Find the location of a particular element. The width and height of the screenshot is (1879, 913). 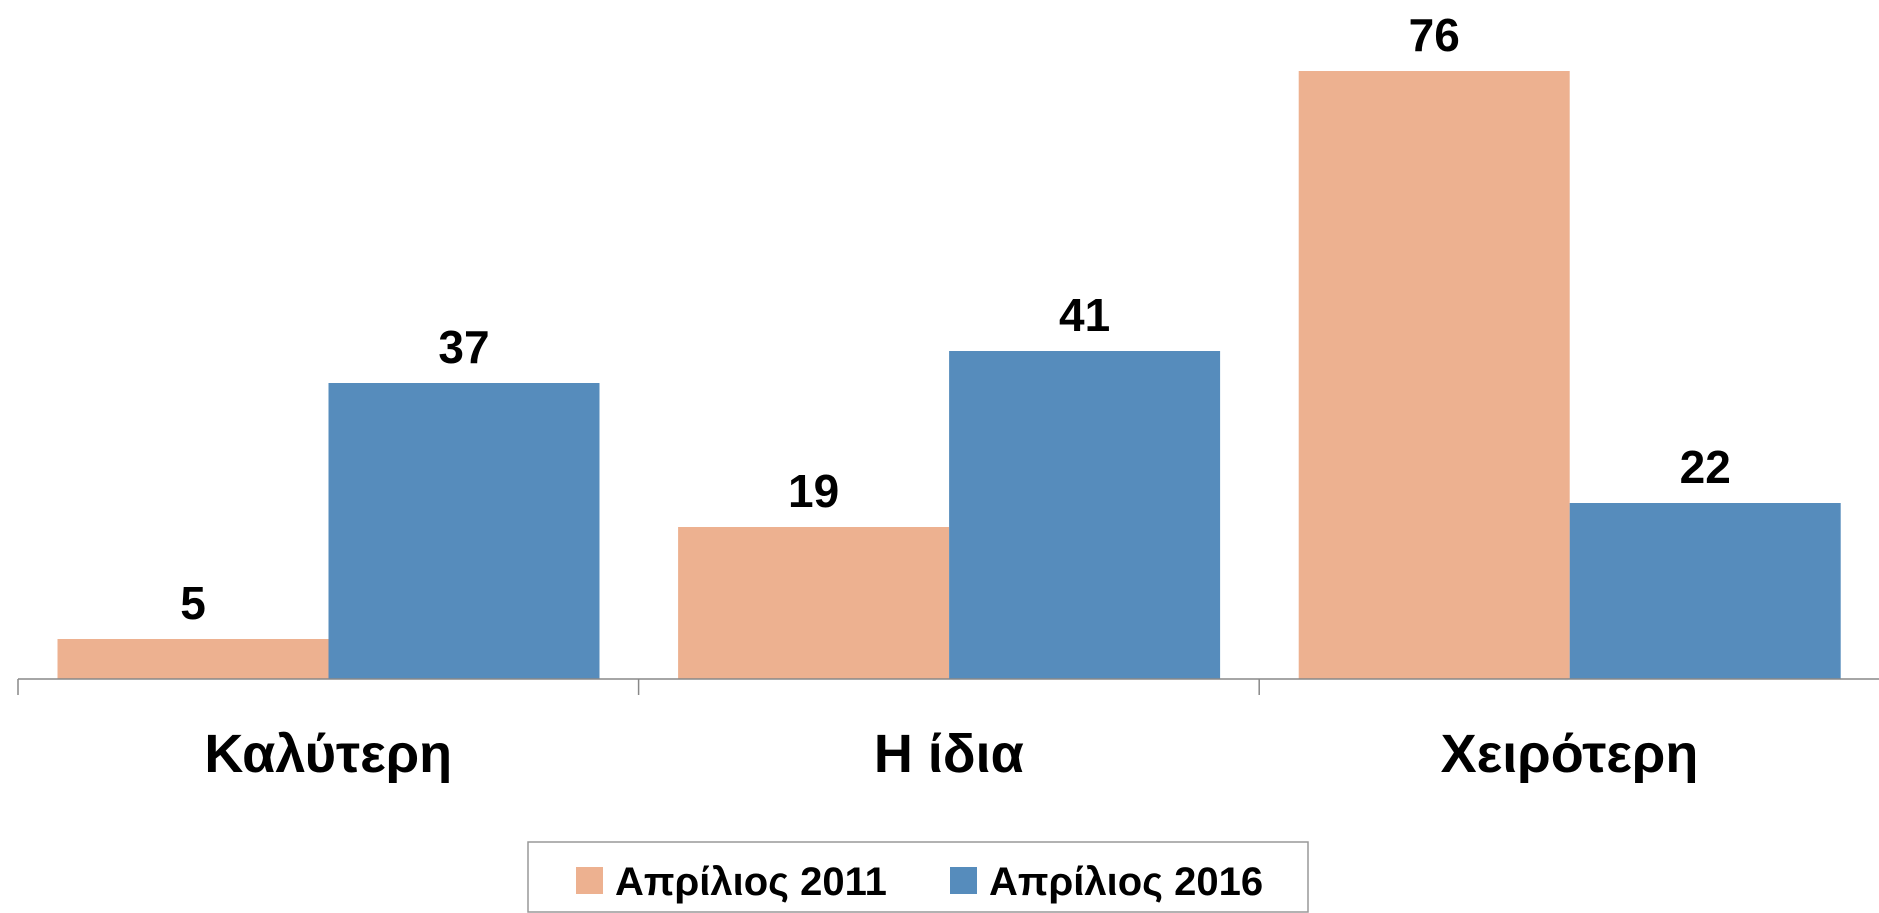

legend-box is located at coordinates (918, 877).